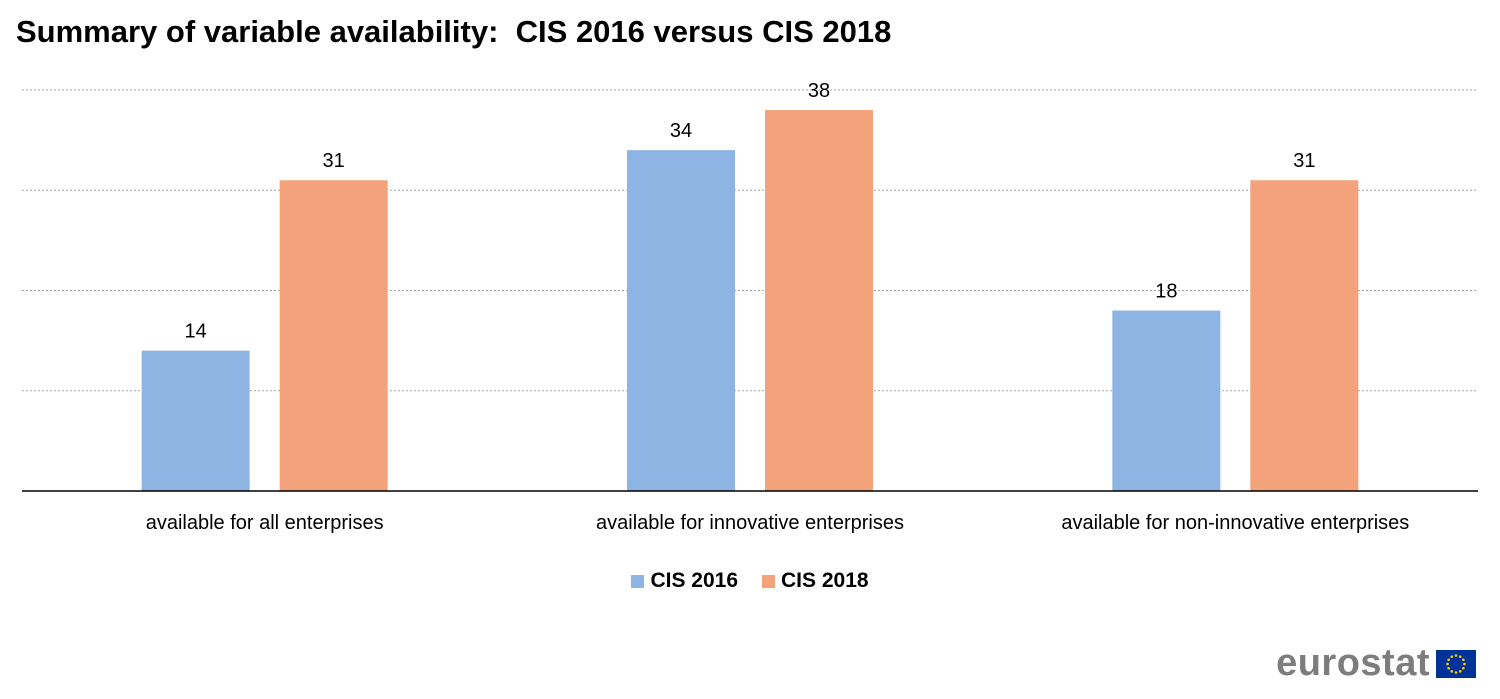 This screenshot has width=1500, height=699. Describe the element at coordinates (750, 581) in the screenshot. I see `legend: CIS 2016 CIS 2018` at that location.